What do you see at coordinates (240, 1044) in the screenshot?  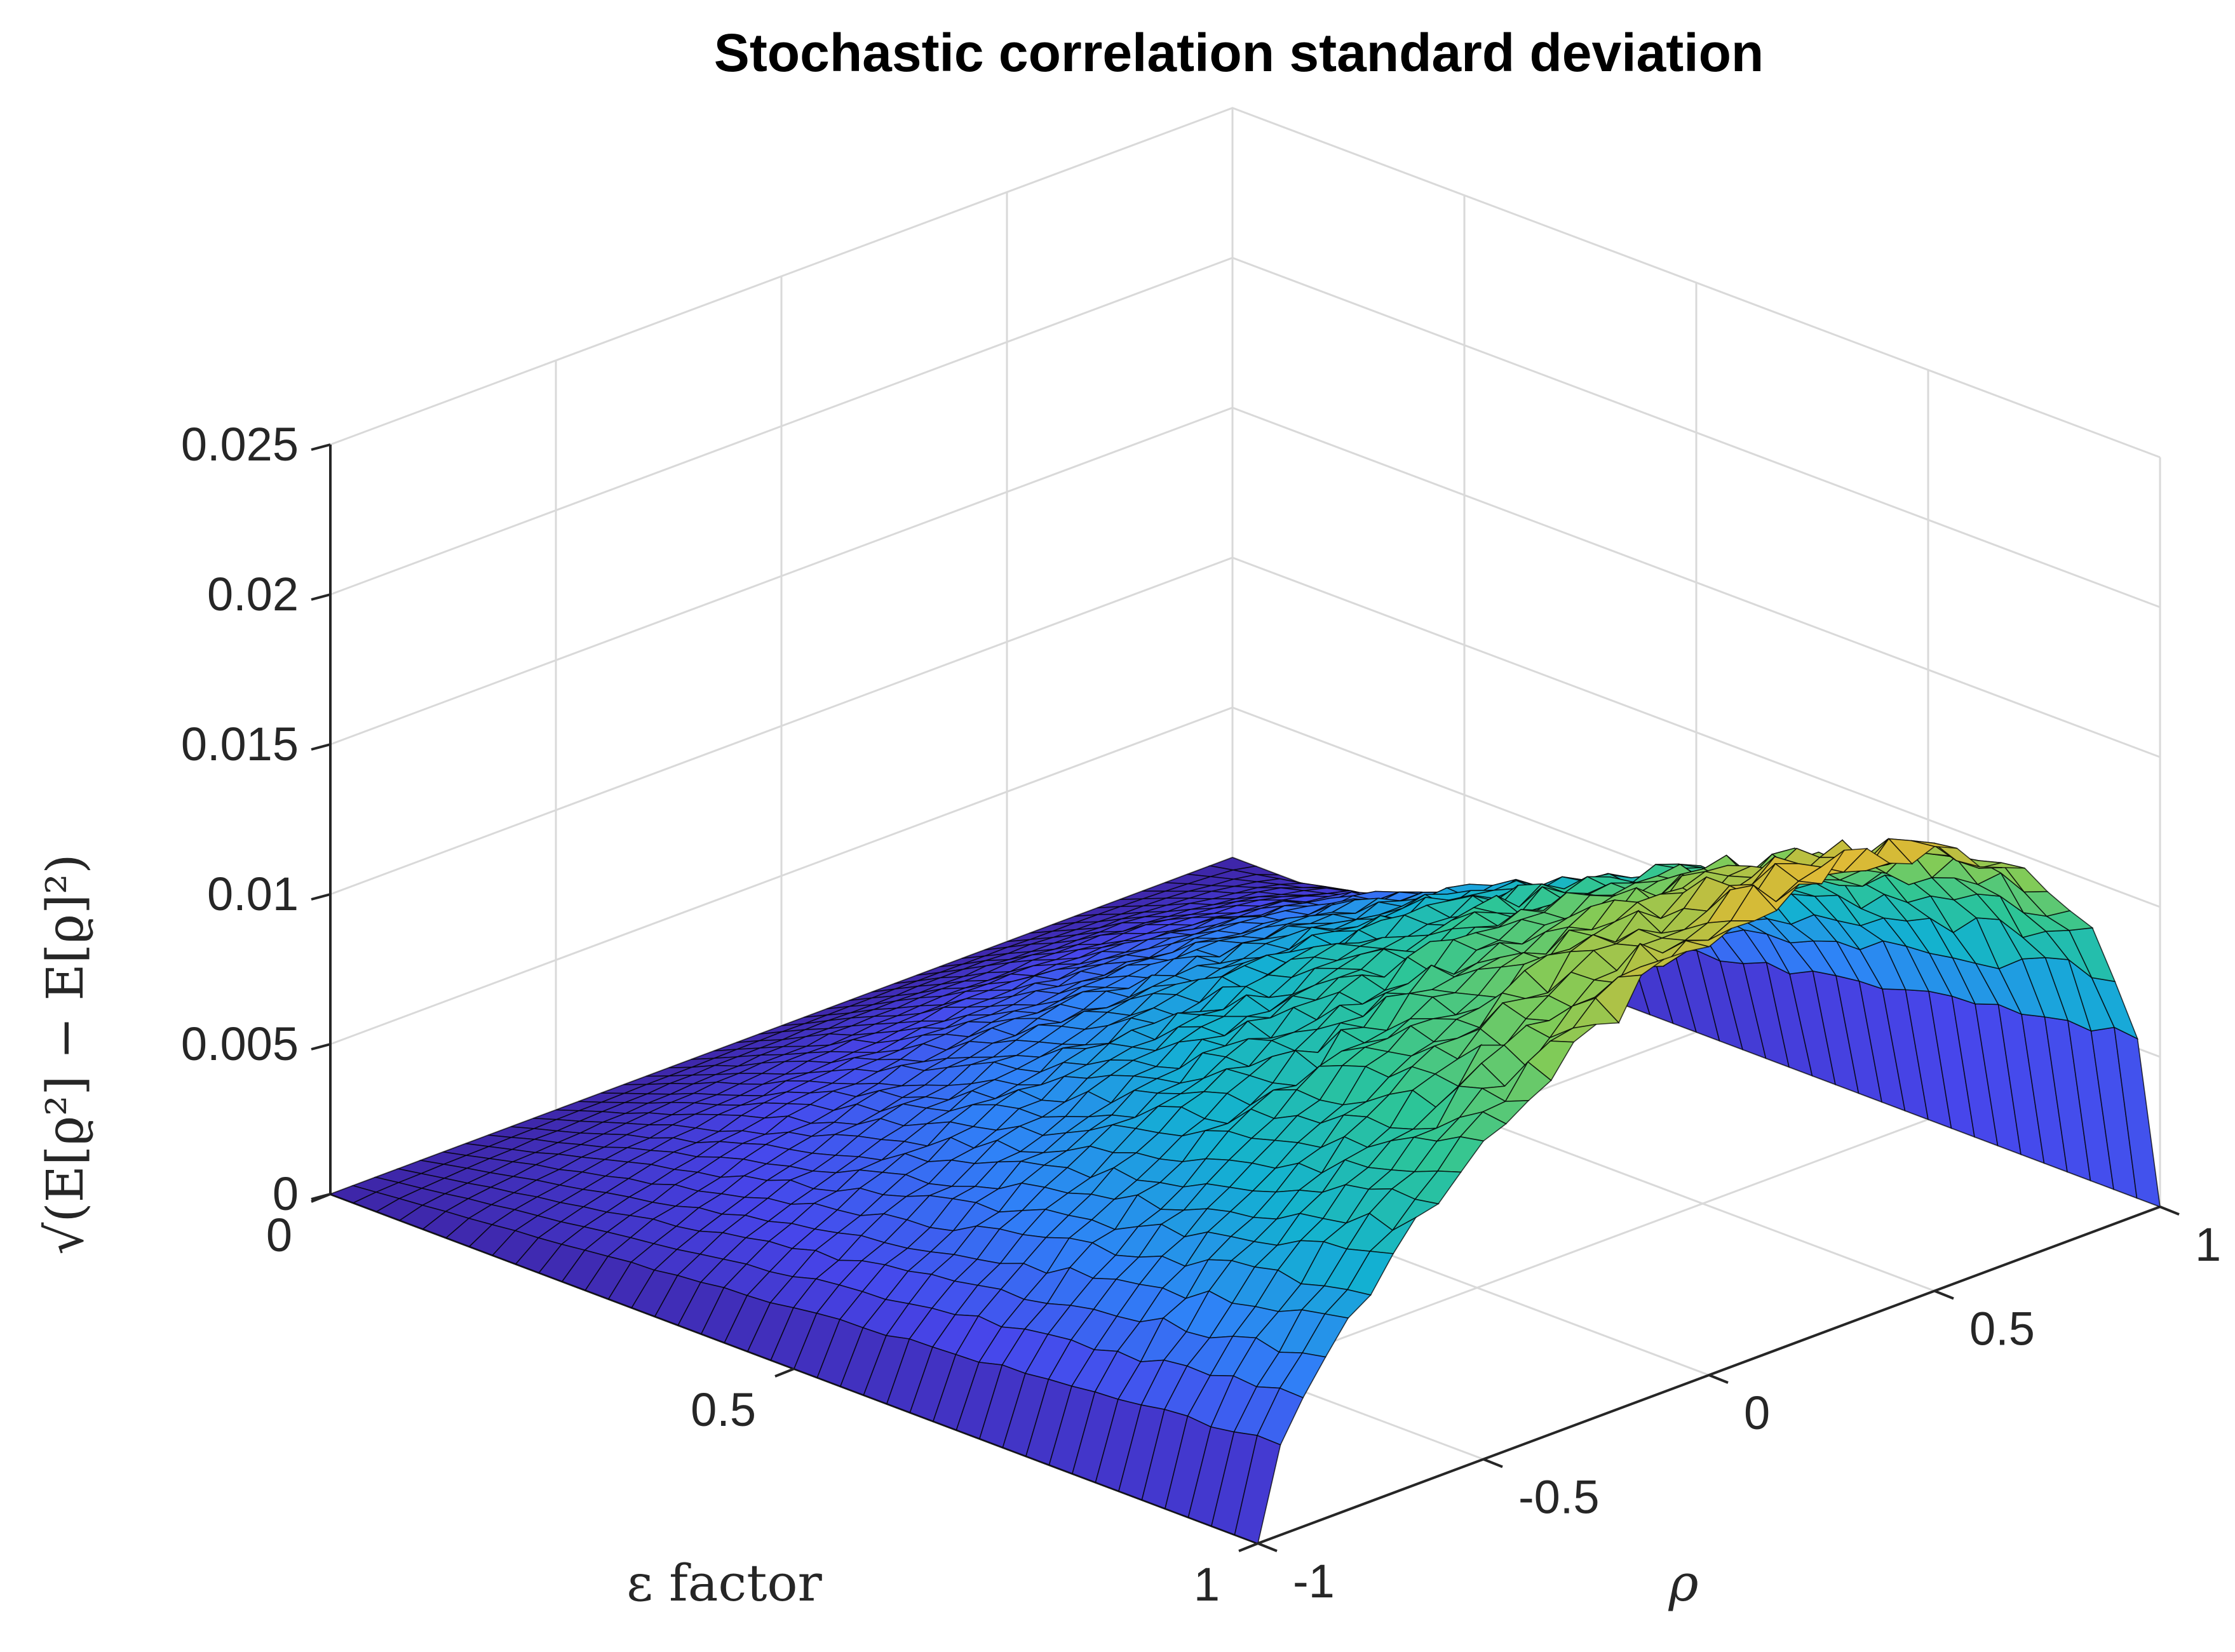 I see `z-tick-label: 0.005` at bounding box center [240, 1044].